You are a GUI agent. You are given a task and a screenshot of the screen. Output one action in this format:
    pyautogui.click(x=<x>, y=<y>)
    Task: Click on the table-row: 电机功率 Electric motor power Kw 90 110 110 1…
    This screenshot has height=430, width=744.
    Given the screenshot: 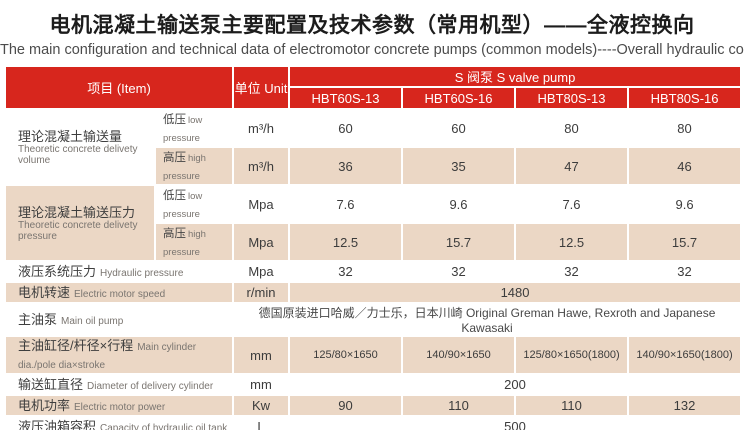 What is the action you would take?
    pyautogui.click(x=373, y=405)
    